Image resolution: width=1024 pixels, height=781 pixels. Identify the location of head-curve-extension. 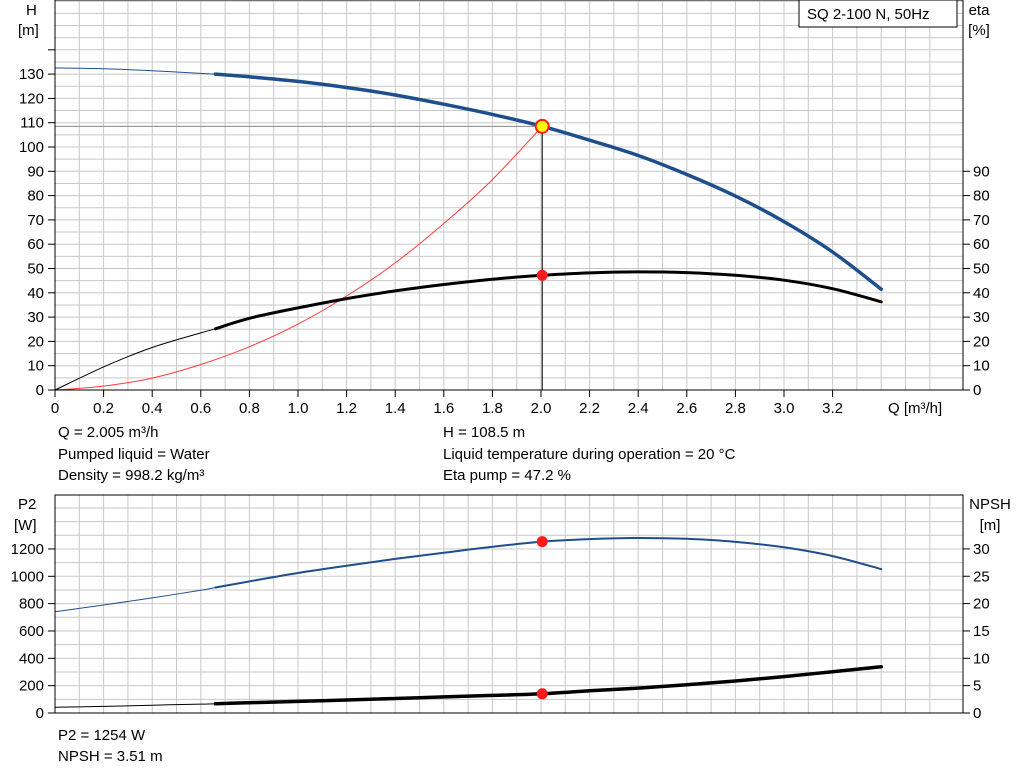
(135, 71).